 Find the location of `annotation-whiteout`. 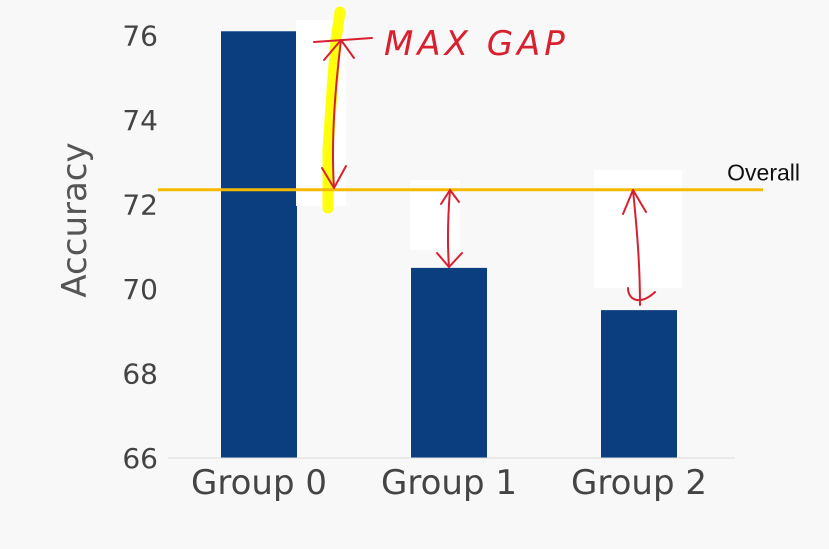

annotation-whiteout is located at coordinates (638, 229).